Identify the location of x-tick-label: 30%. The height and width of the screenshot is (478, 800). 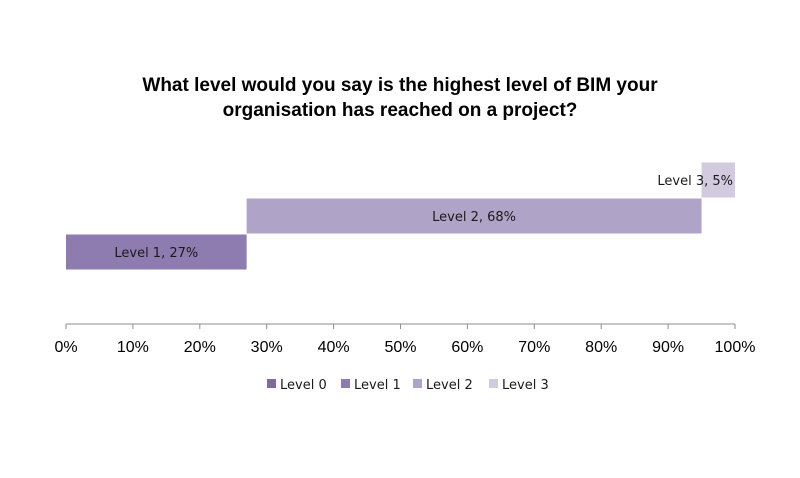
(267, 347).